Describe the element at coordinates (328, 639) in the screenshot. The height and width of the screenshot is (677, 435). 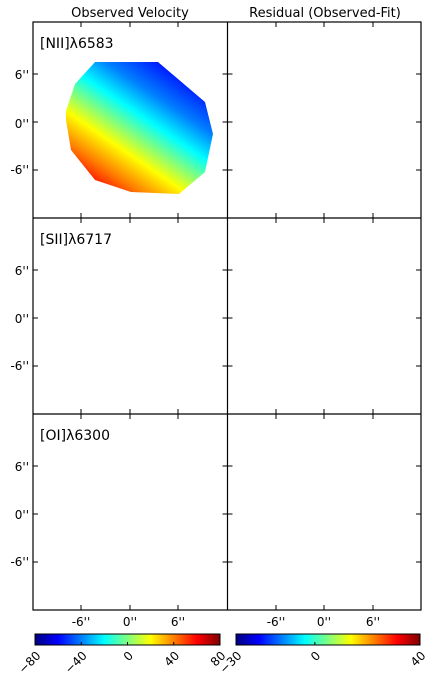
I see `colorbar` at that location.